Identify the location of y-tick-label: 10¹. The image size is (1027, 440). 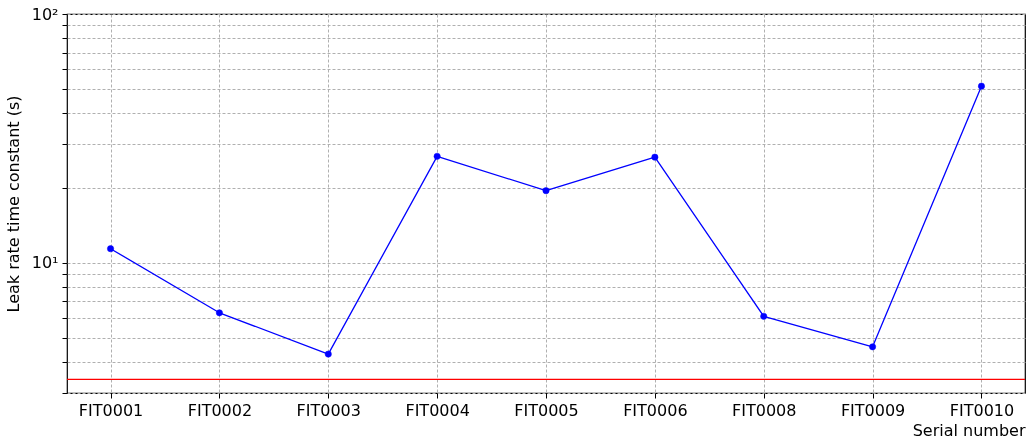
(45, 263).